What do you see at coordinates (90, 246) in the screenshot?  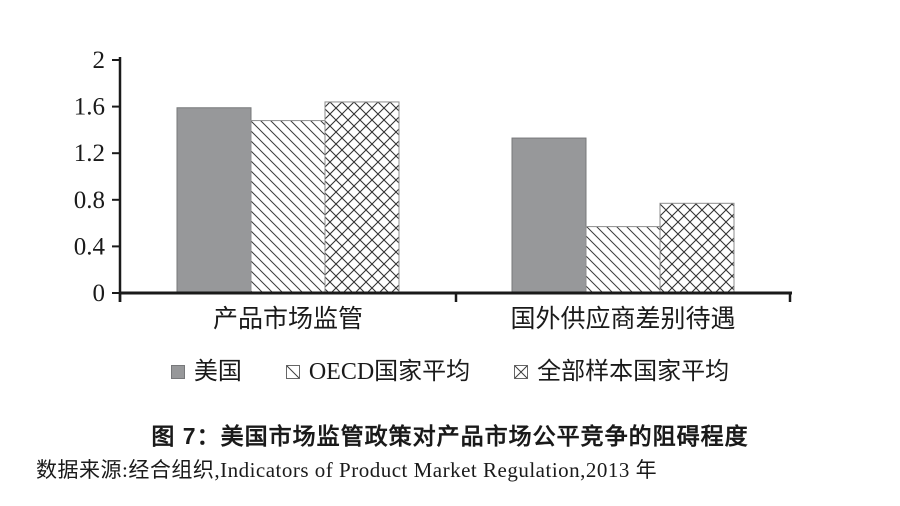 I see `y-axis-tick-label: 0.4` at bounding box center [90, 246].